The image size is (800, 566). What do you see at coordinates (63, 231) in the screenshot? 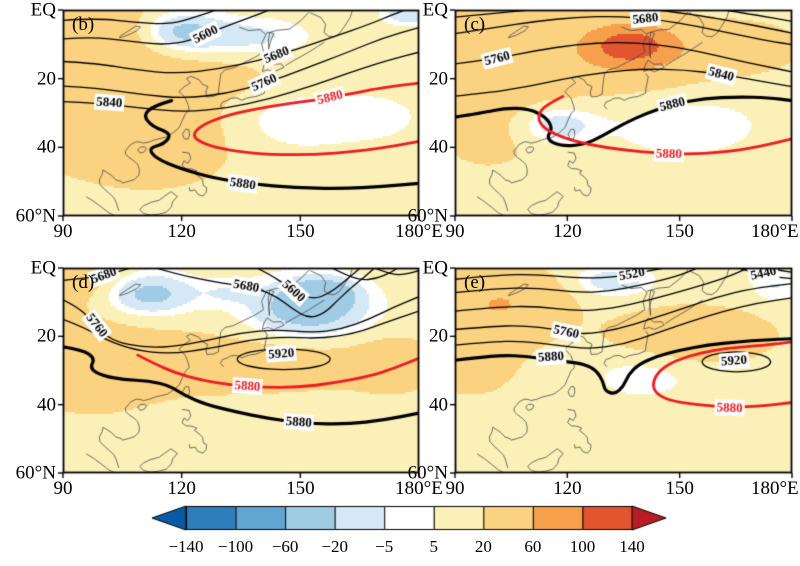
I see `x-tick-label-b-0: 90` at bounding box center [63, 231].